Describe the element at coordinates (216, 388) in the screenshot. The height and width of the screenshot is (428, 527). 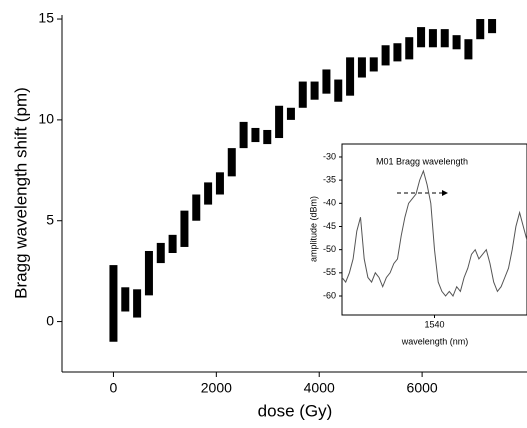
I see `x-tick-label: 2000` at that location.